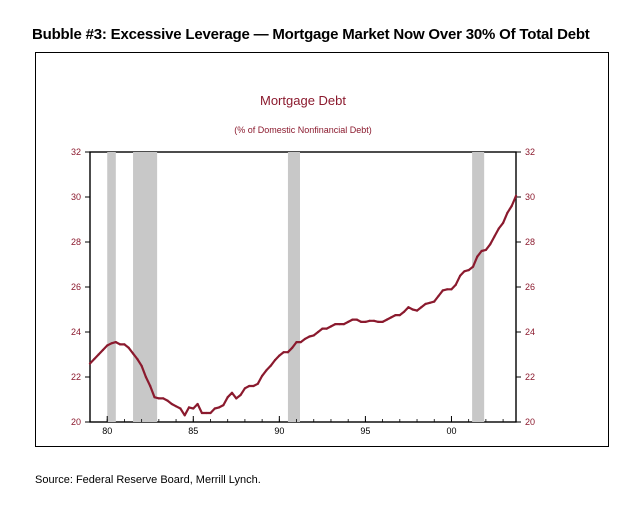  What do you see at coordinates (530, 377) in the screenshot?
I see `y-tick-label-right: 22` at bounding box center [530, 377].